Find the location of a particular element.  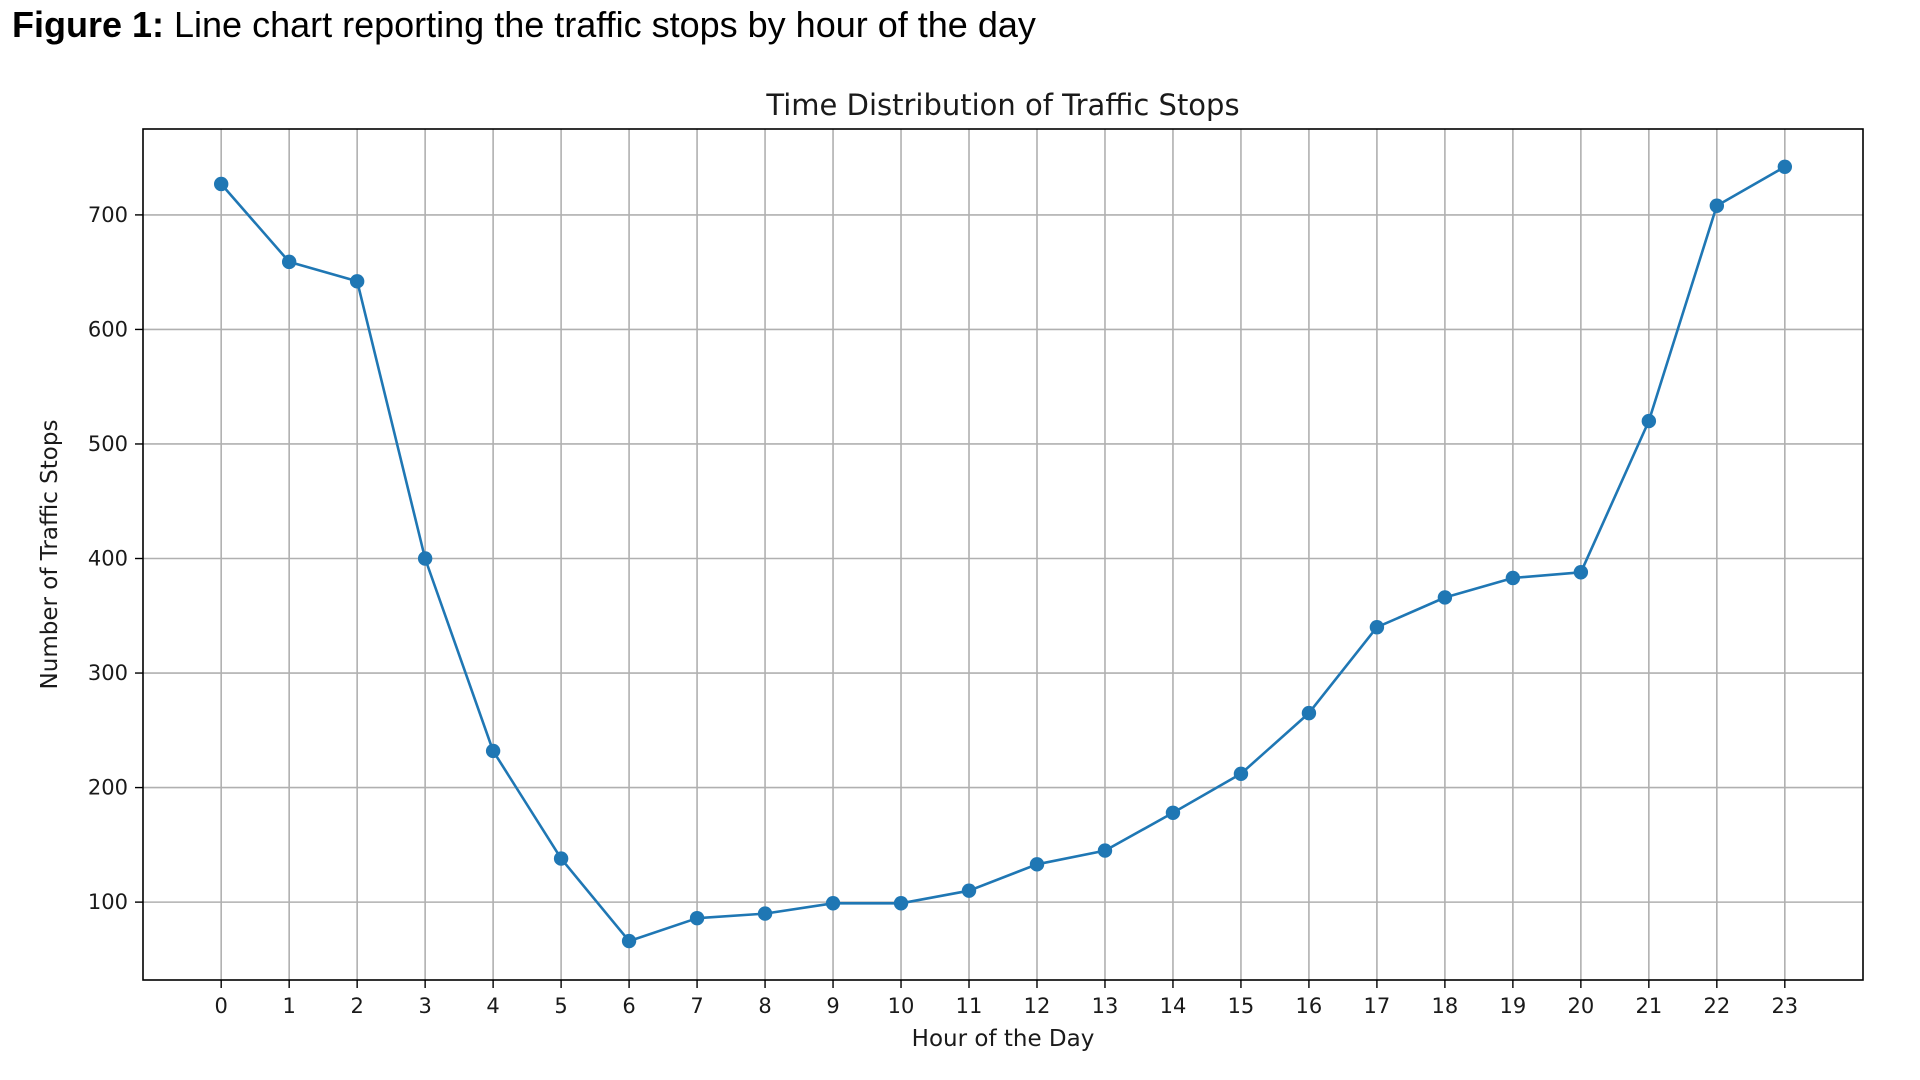

x-tick-label: 14 is located at coordinates (1173, 1006).